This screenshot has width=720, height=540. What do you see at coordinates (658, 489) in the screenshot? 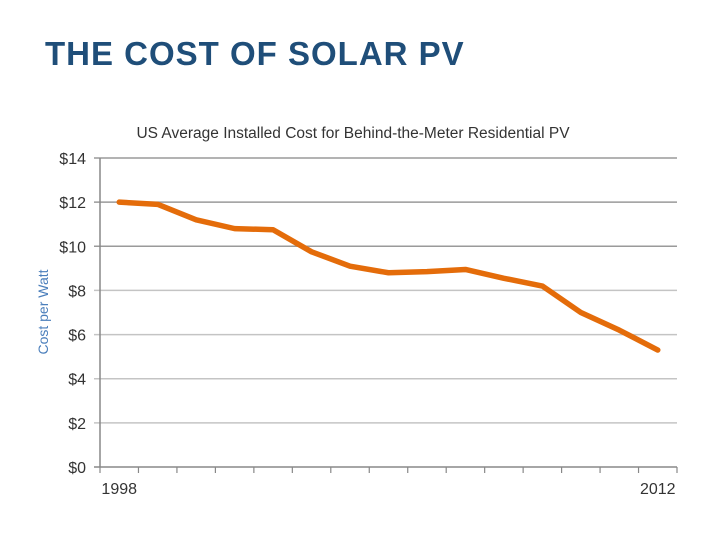
I see `x-tick-label: 2012` at bounding box center [658, 489].